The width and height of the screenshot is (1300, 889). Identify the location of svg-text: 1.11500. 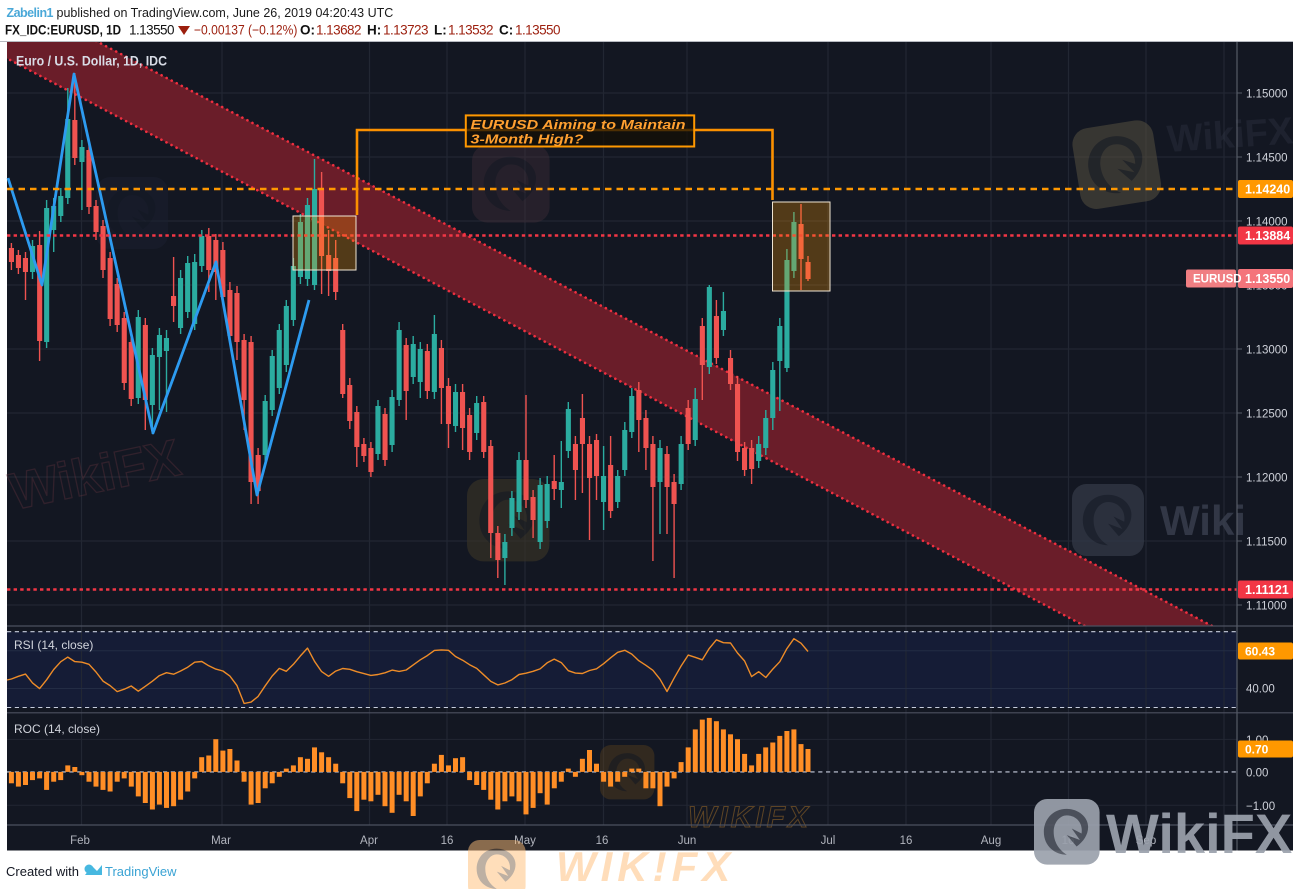
(1266, 543).